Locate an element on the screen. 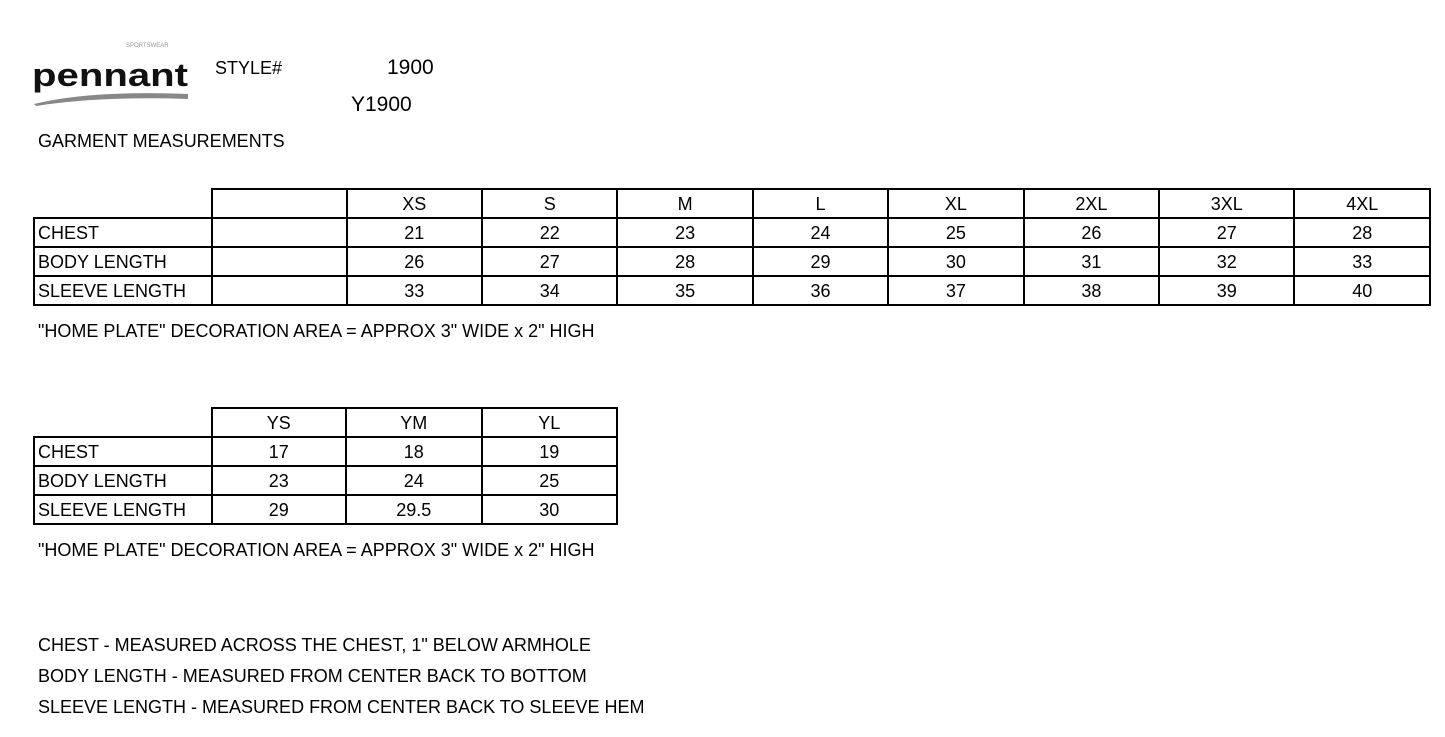 The height and width of the screenshot is (737, 1445). table-row: BODY LENGTH 26 27 28 29 30 31 32 33 is located at coordinates (732, 261).